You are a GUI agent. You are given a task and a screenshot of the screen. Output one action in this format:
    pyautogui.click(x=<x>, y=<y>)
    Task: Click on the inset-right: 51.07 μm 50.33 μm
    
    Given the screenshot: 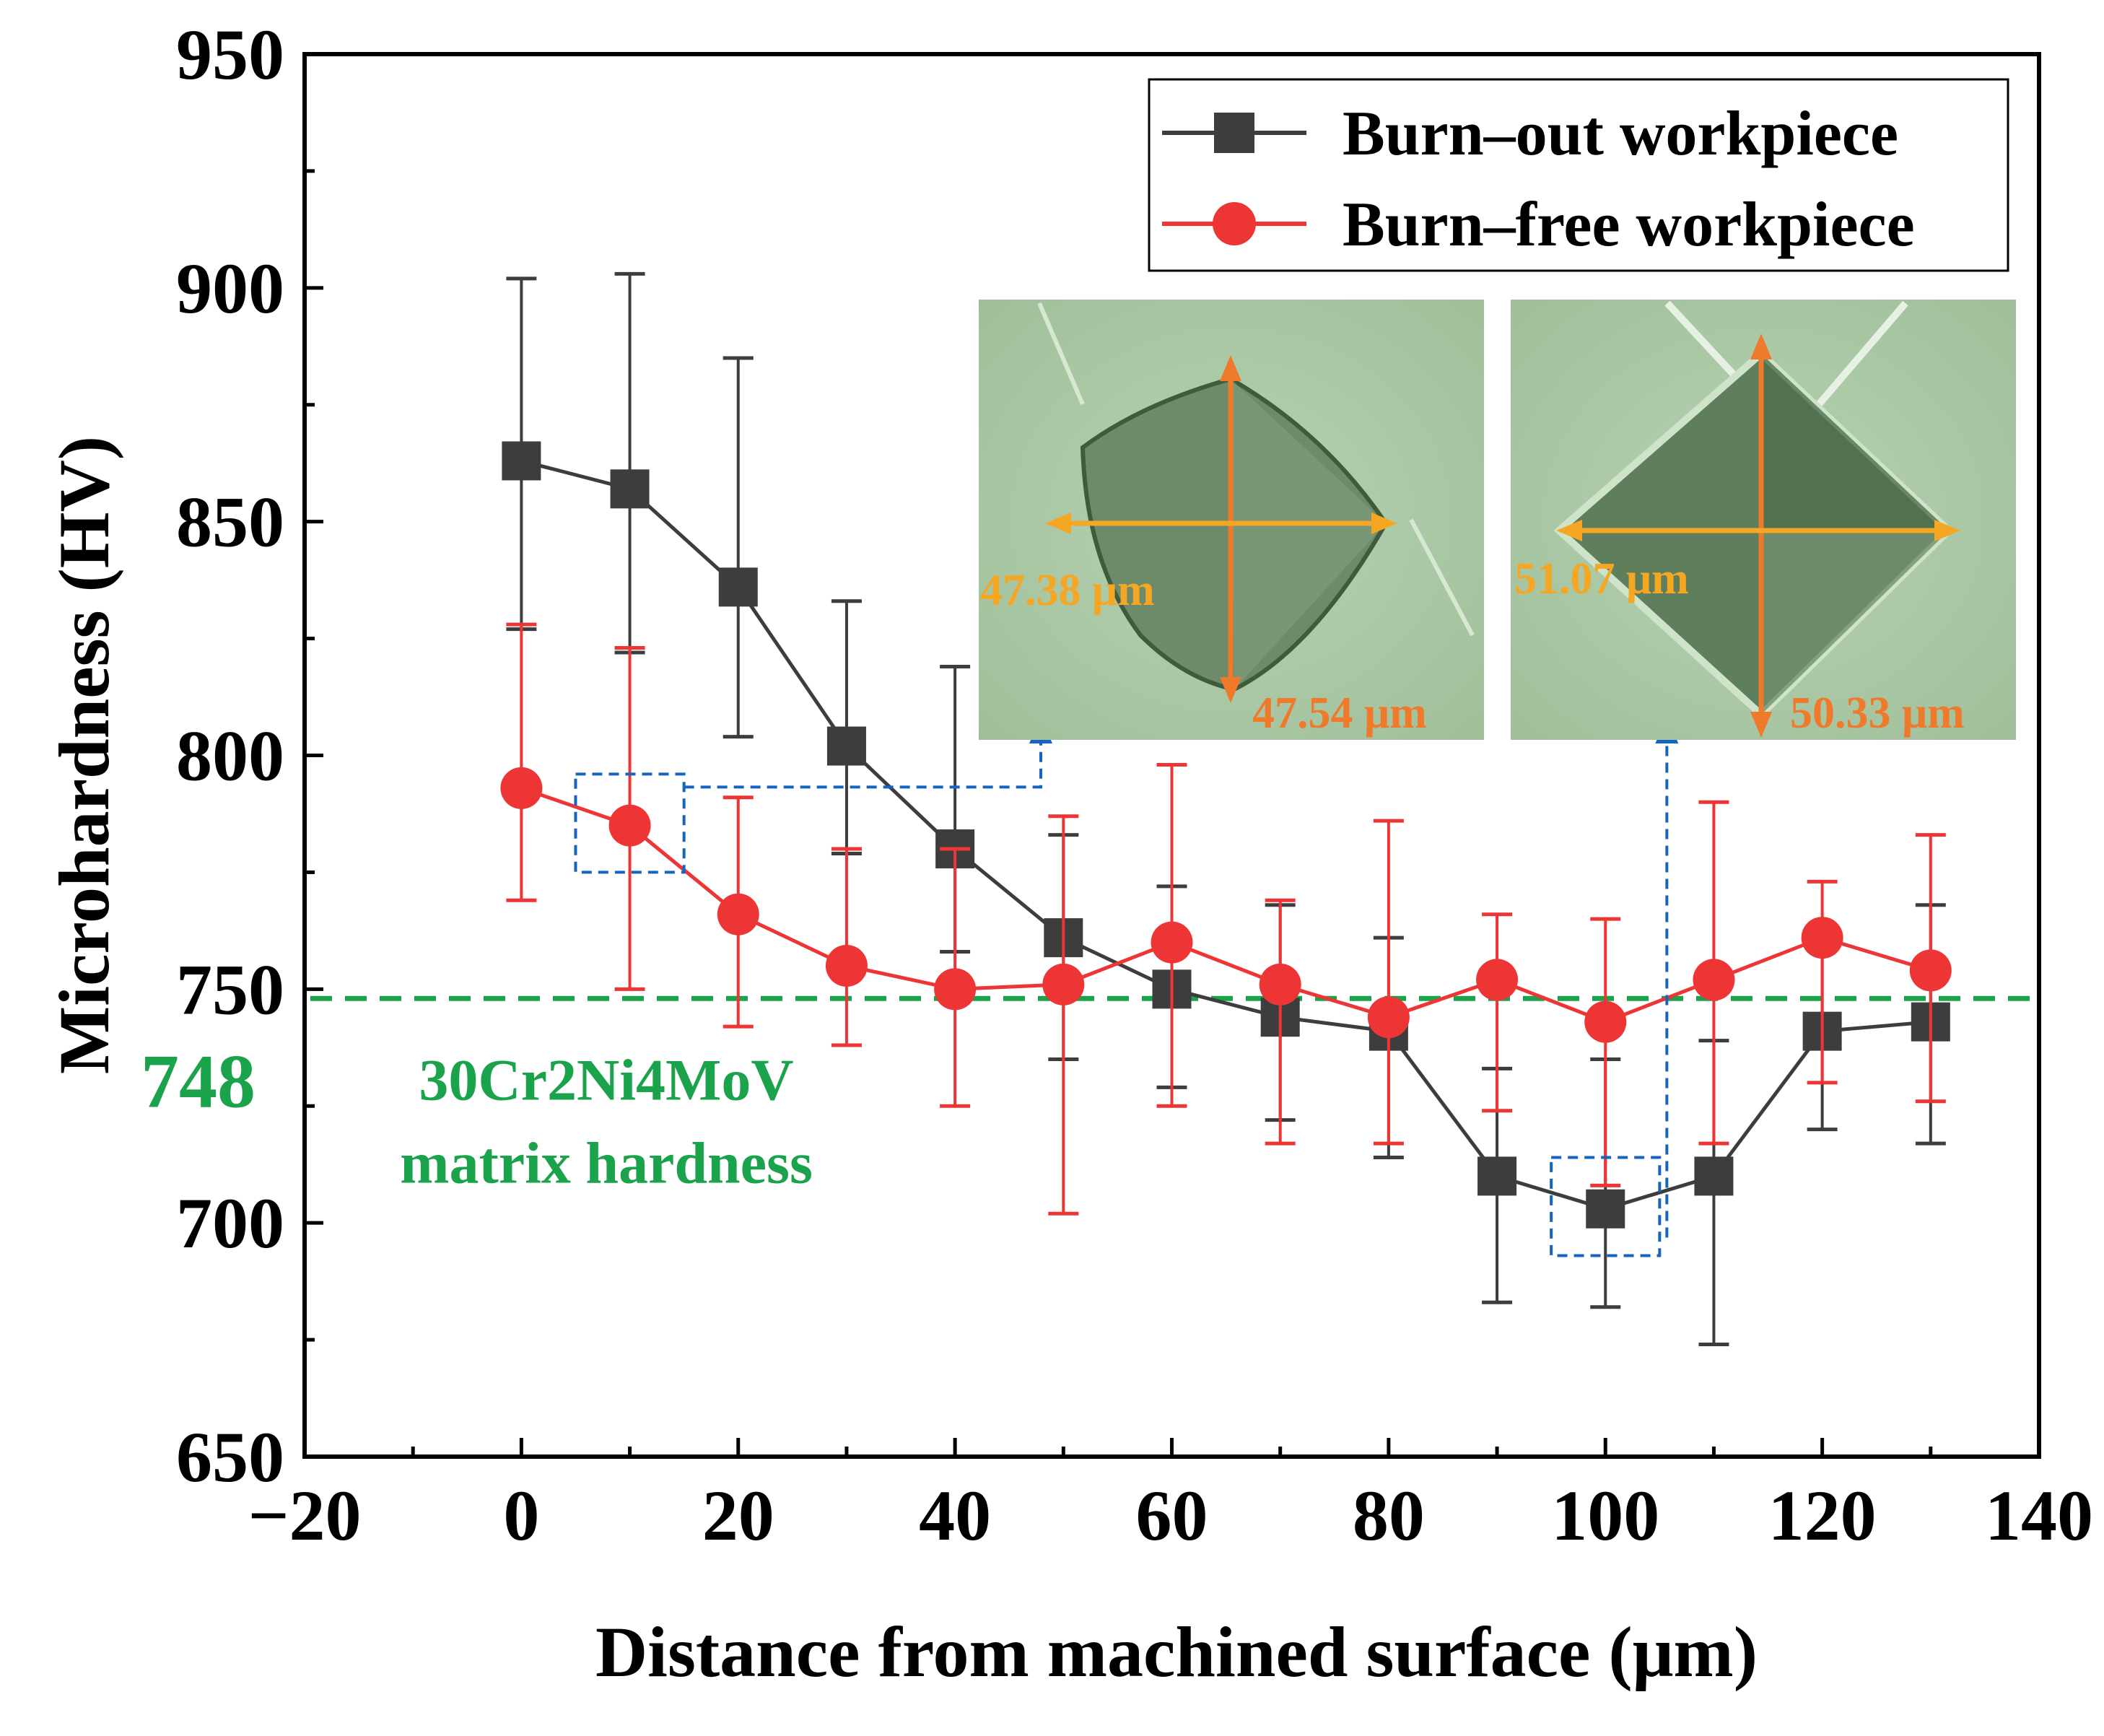 What is the action you would take?
    pyautogui.click(x=1763, y=520)
    